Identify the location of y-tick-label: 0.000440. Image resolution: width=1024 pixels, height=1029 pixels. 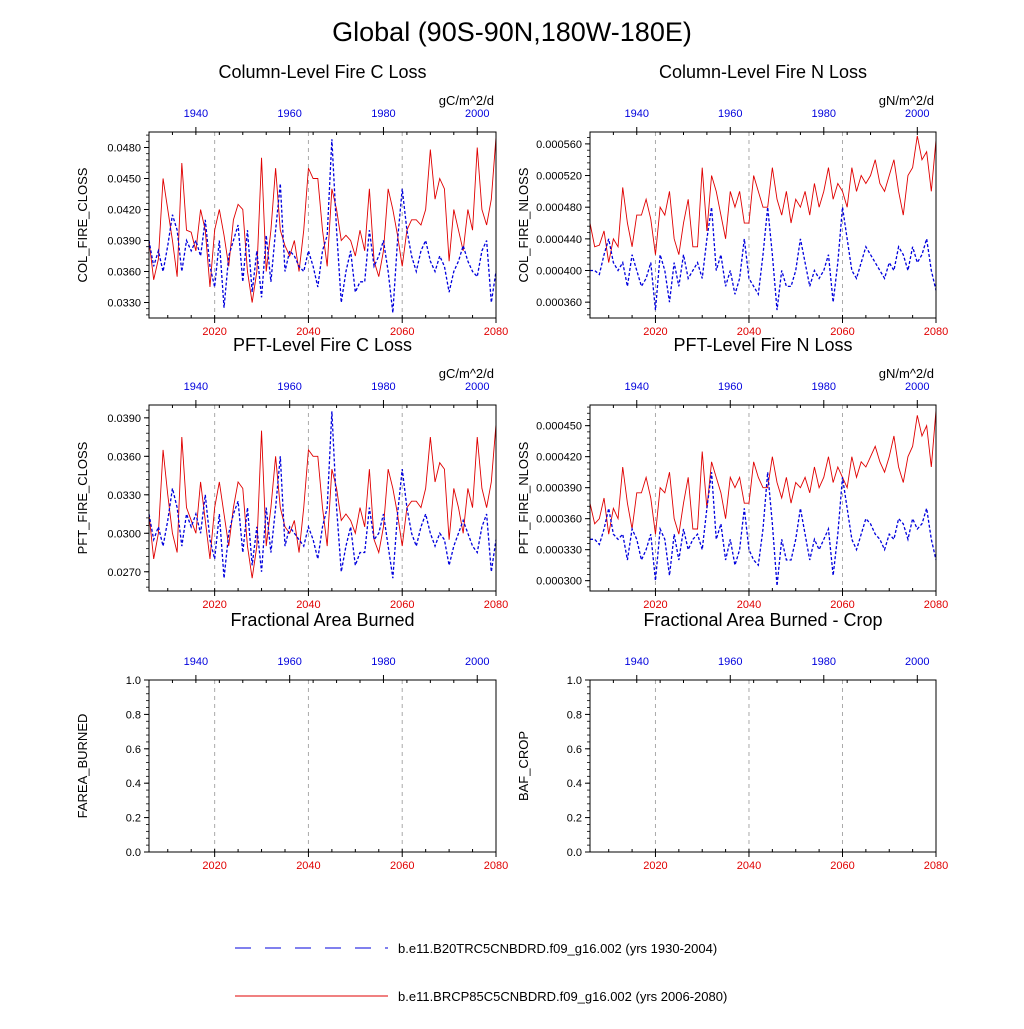
(559, 240).